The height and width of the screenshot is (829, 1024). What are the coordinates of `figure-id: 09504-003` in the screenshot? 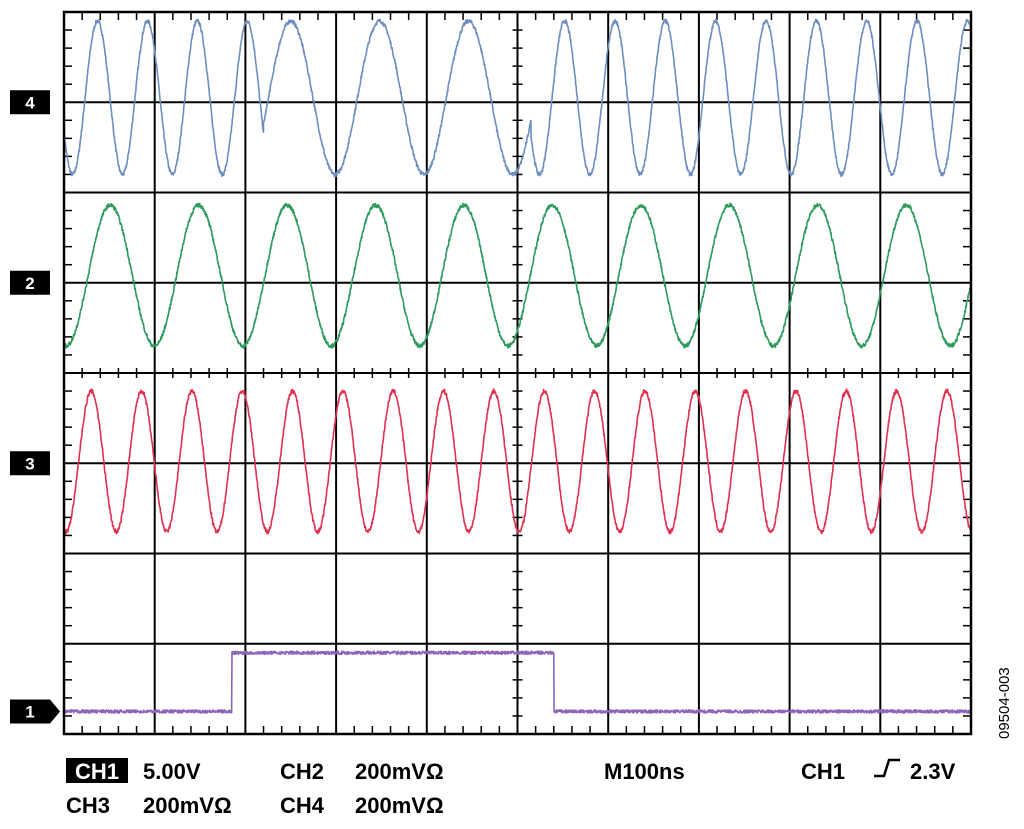 It's located at (1004, 703).